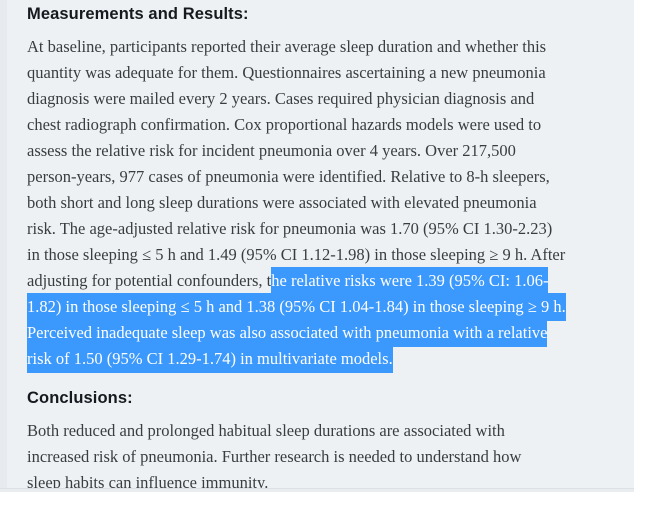 The width and height of the screenshot is (654, 511). What do you see at coordinates (138, 14) in the screenshot?
I see `measurements-results-heading: Measurements and Results:` at bounding box center [138, 14].